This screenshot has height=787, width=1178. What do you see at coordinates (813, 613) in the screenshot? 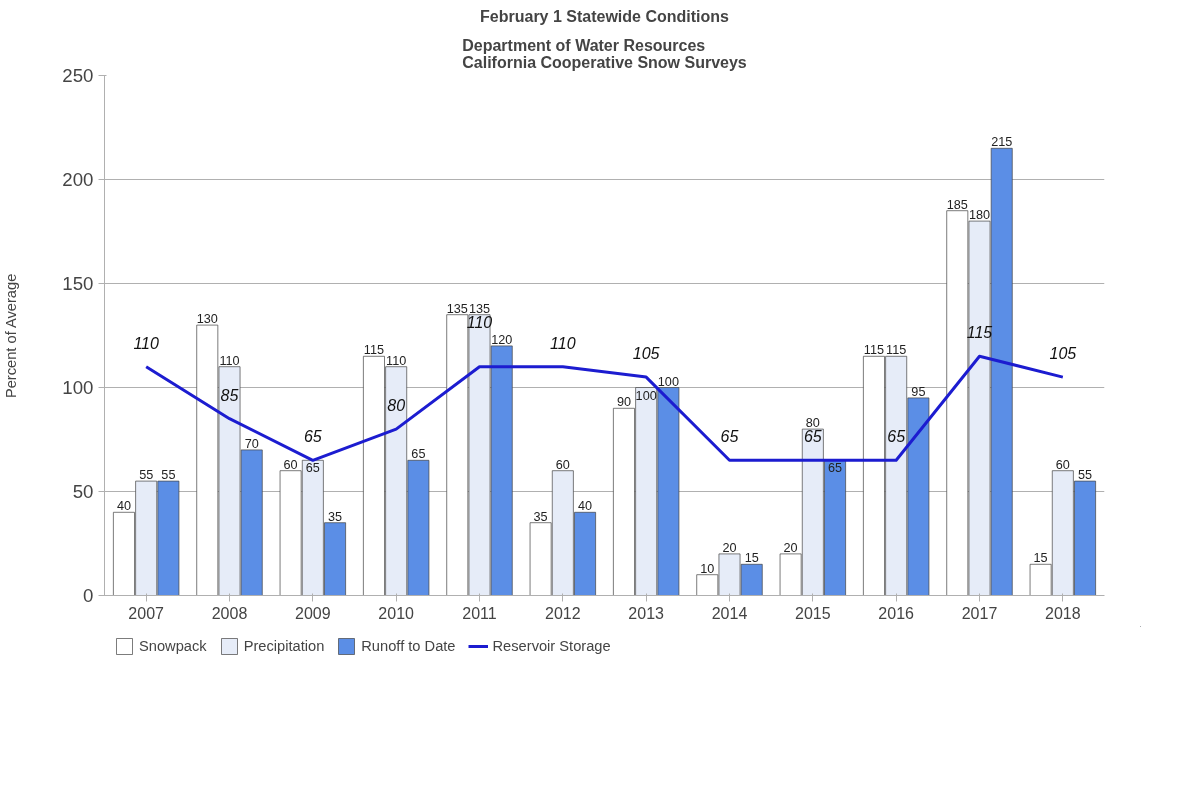
I see `x-tick-label: 2015` at bounding box center [813, 613].